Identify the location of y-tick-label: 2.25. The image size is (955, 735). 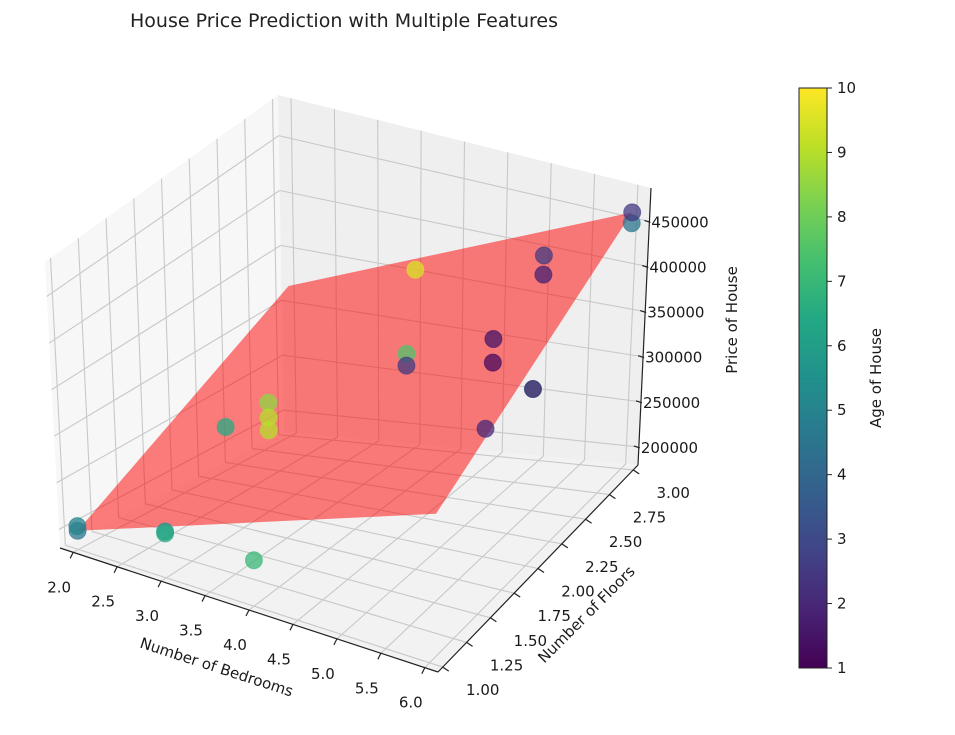
(601, 567).